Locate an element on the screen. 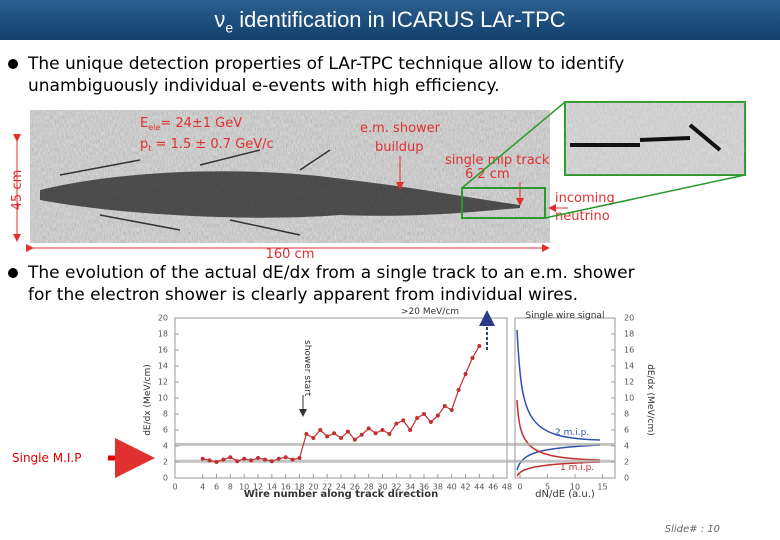  x-tick-label: 22 is located at coordinates (327, 487).